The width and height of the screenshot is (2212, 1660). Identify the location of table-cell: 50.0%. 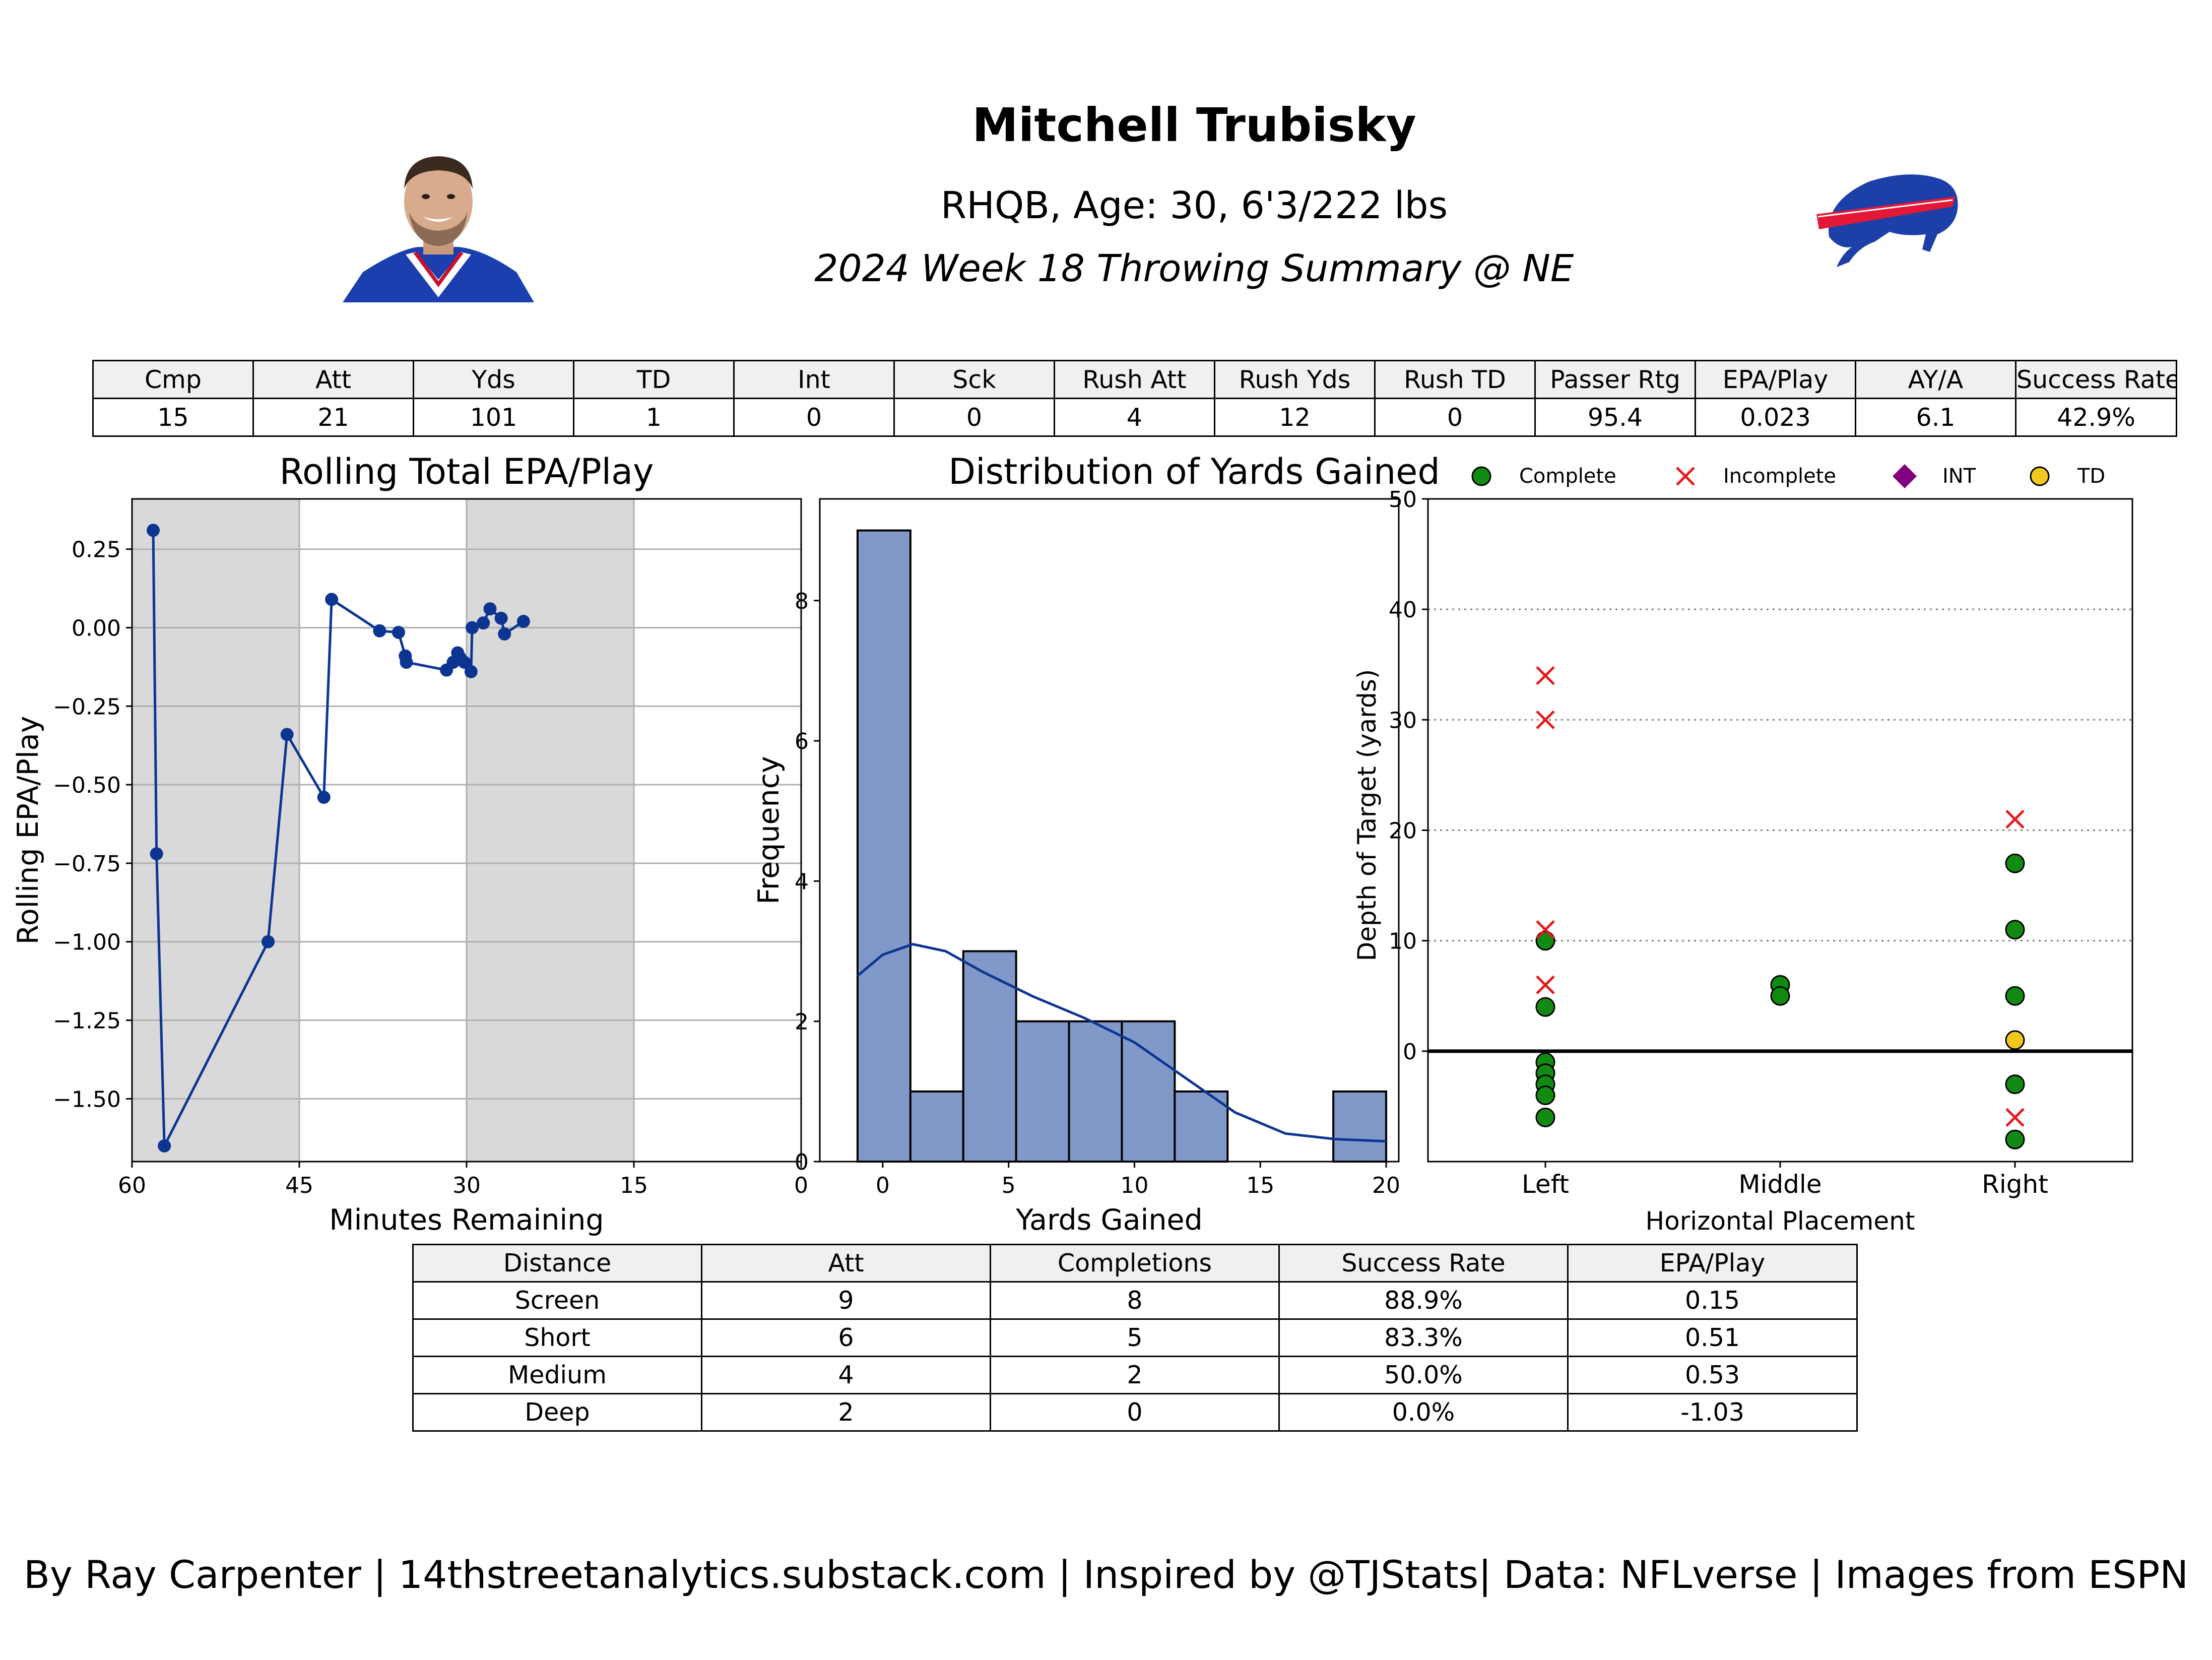
(1423, 1375).